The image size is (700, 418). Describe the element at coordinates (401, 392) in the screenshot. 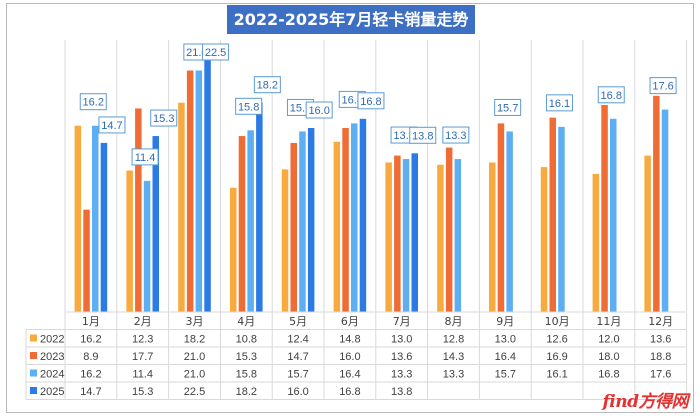

I see `table-cell: 13.8` at that location.